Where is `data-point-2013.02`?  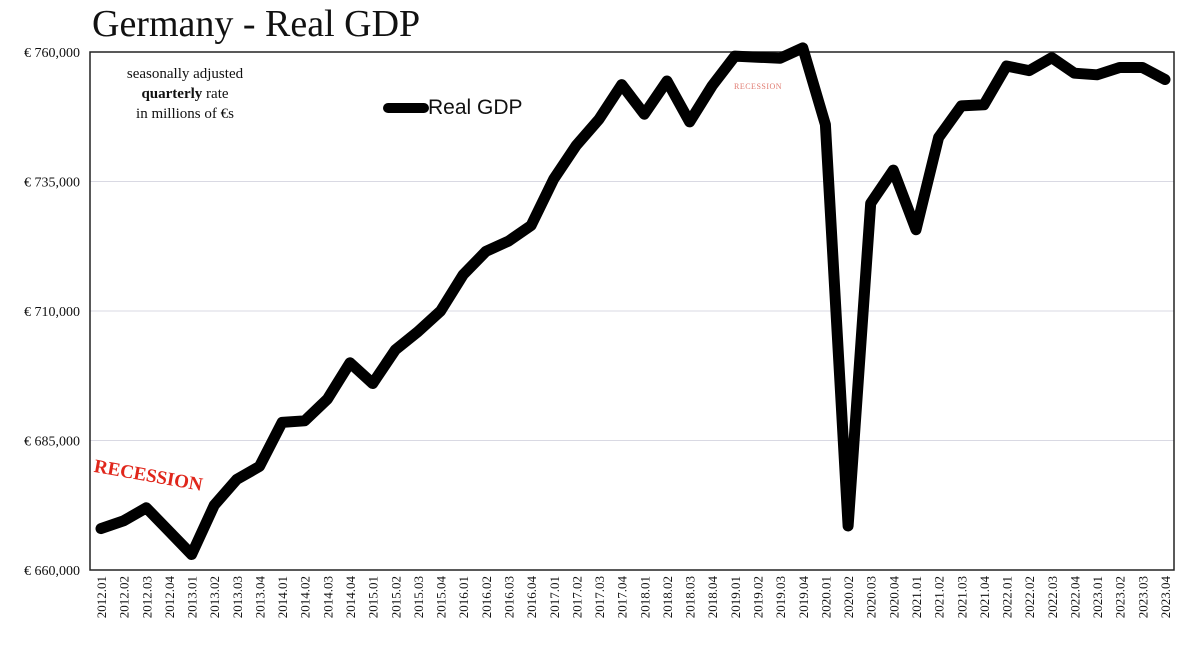 data-point-2013.02 is located at coordinates (214, 505).